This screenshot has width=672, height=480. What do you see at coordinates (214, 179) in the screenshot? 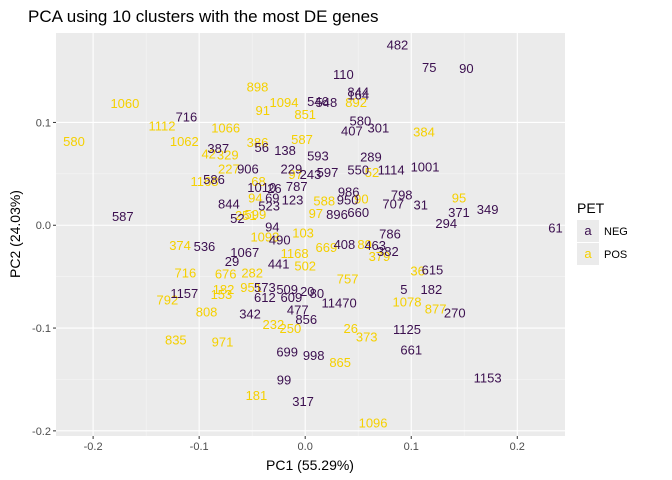
I see `data-point-neg: 586` at bounding box center [214, 179].